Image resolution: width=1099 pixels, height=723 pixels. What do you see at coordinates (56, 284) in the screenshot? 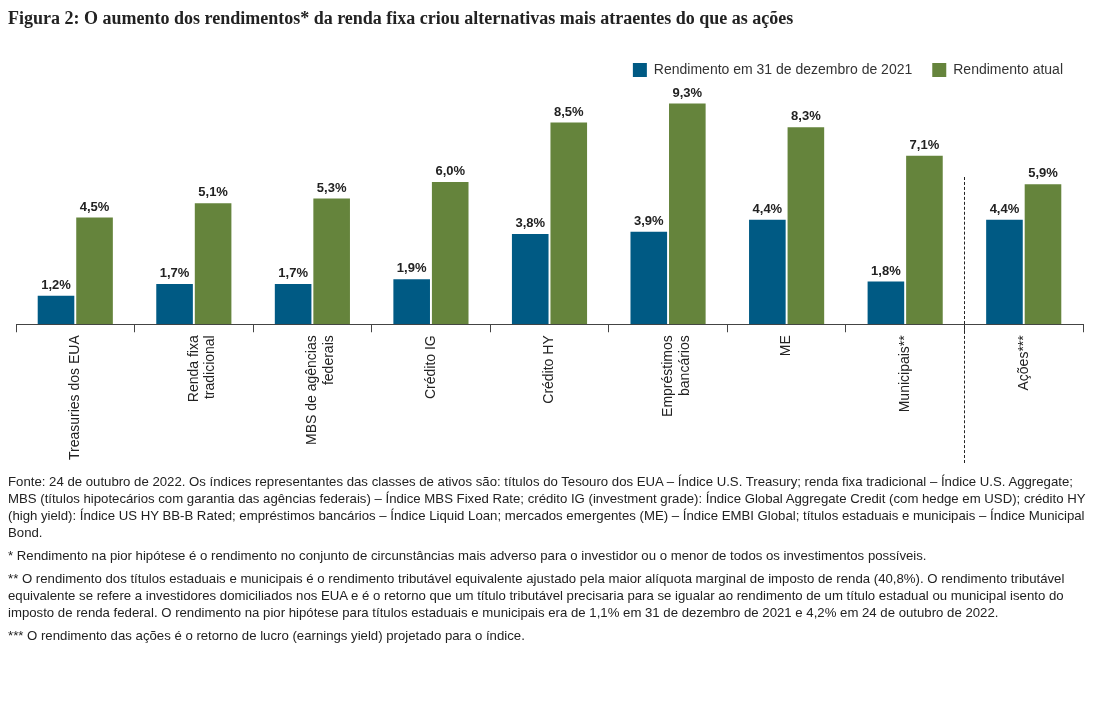
I see `data-label: 1,2%` at bounding box center [56, 284].